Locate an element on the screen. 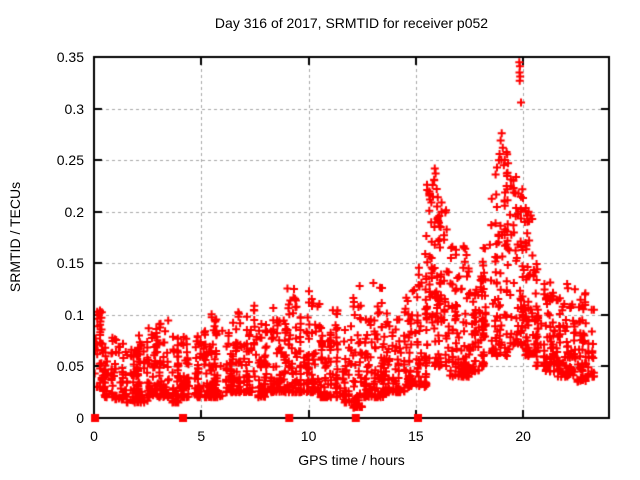 This screenshot has width=640, height=480. x-tick-label: 10 is located at coordinates (308, 436).